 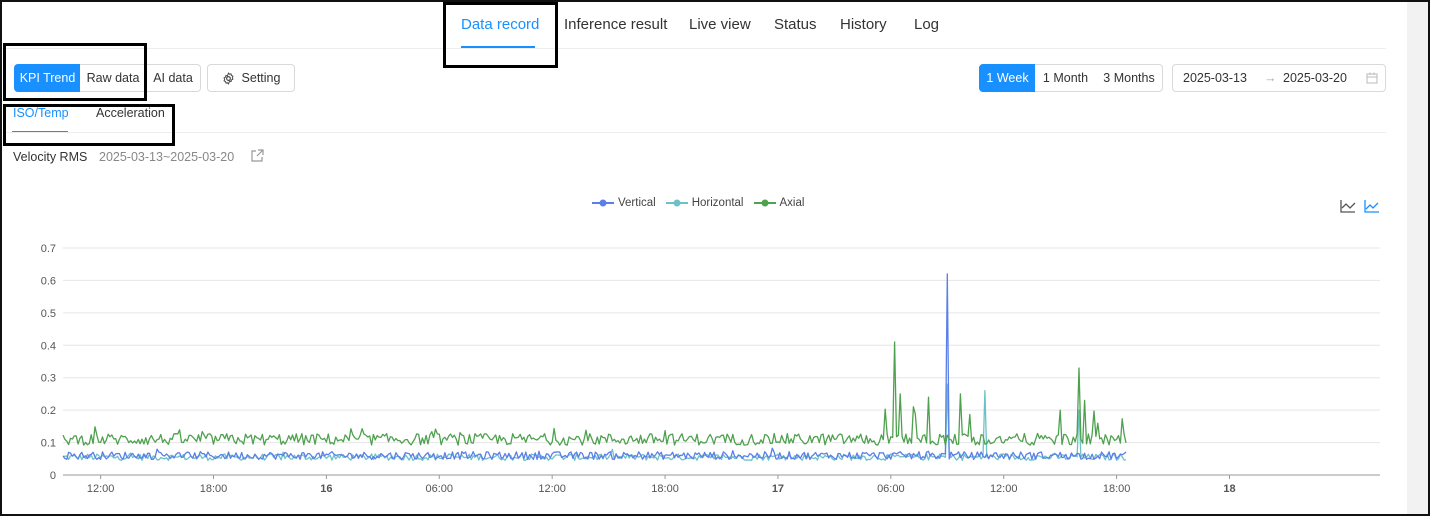 What do you see at coordinates (41, 113) in the screenshot?
I see `tab-iso-temp: ISO/Temp` at bounding box center [41, 113].